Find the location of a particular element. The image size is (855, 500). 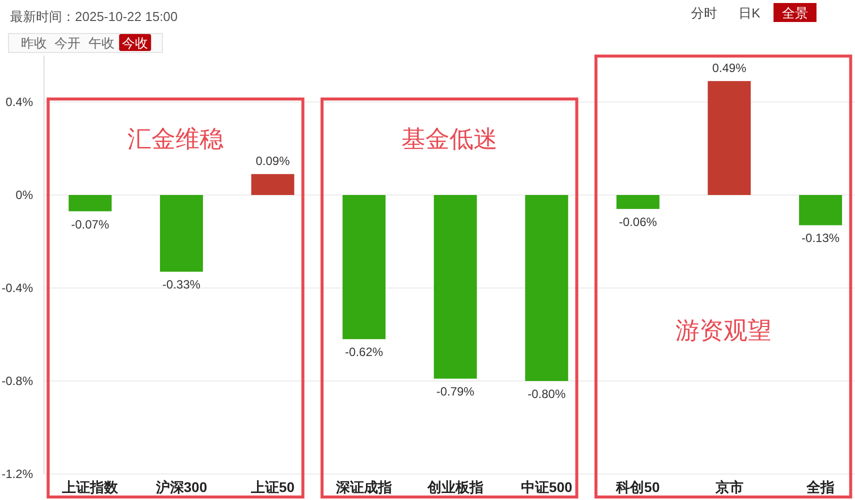

x-tick-label: 创业板指 is located at coordinates (455, 487).